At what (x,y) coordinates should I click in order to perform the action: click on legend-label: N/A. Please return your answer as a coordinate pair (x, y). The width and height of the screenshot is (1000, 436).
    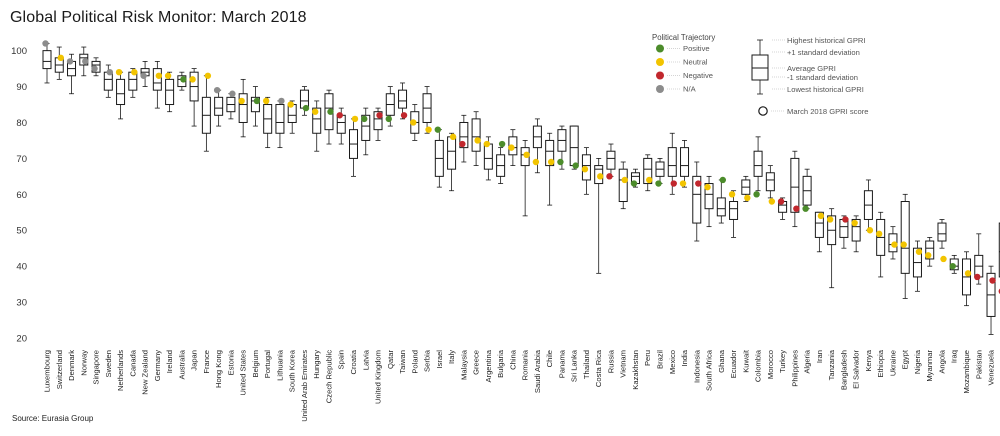
    Looking at the image, I should click on (690, 89).